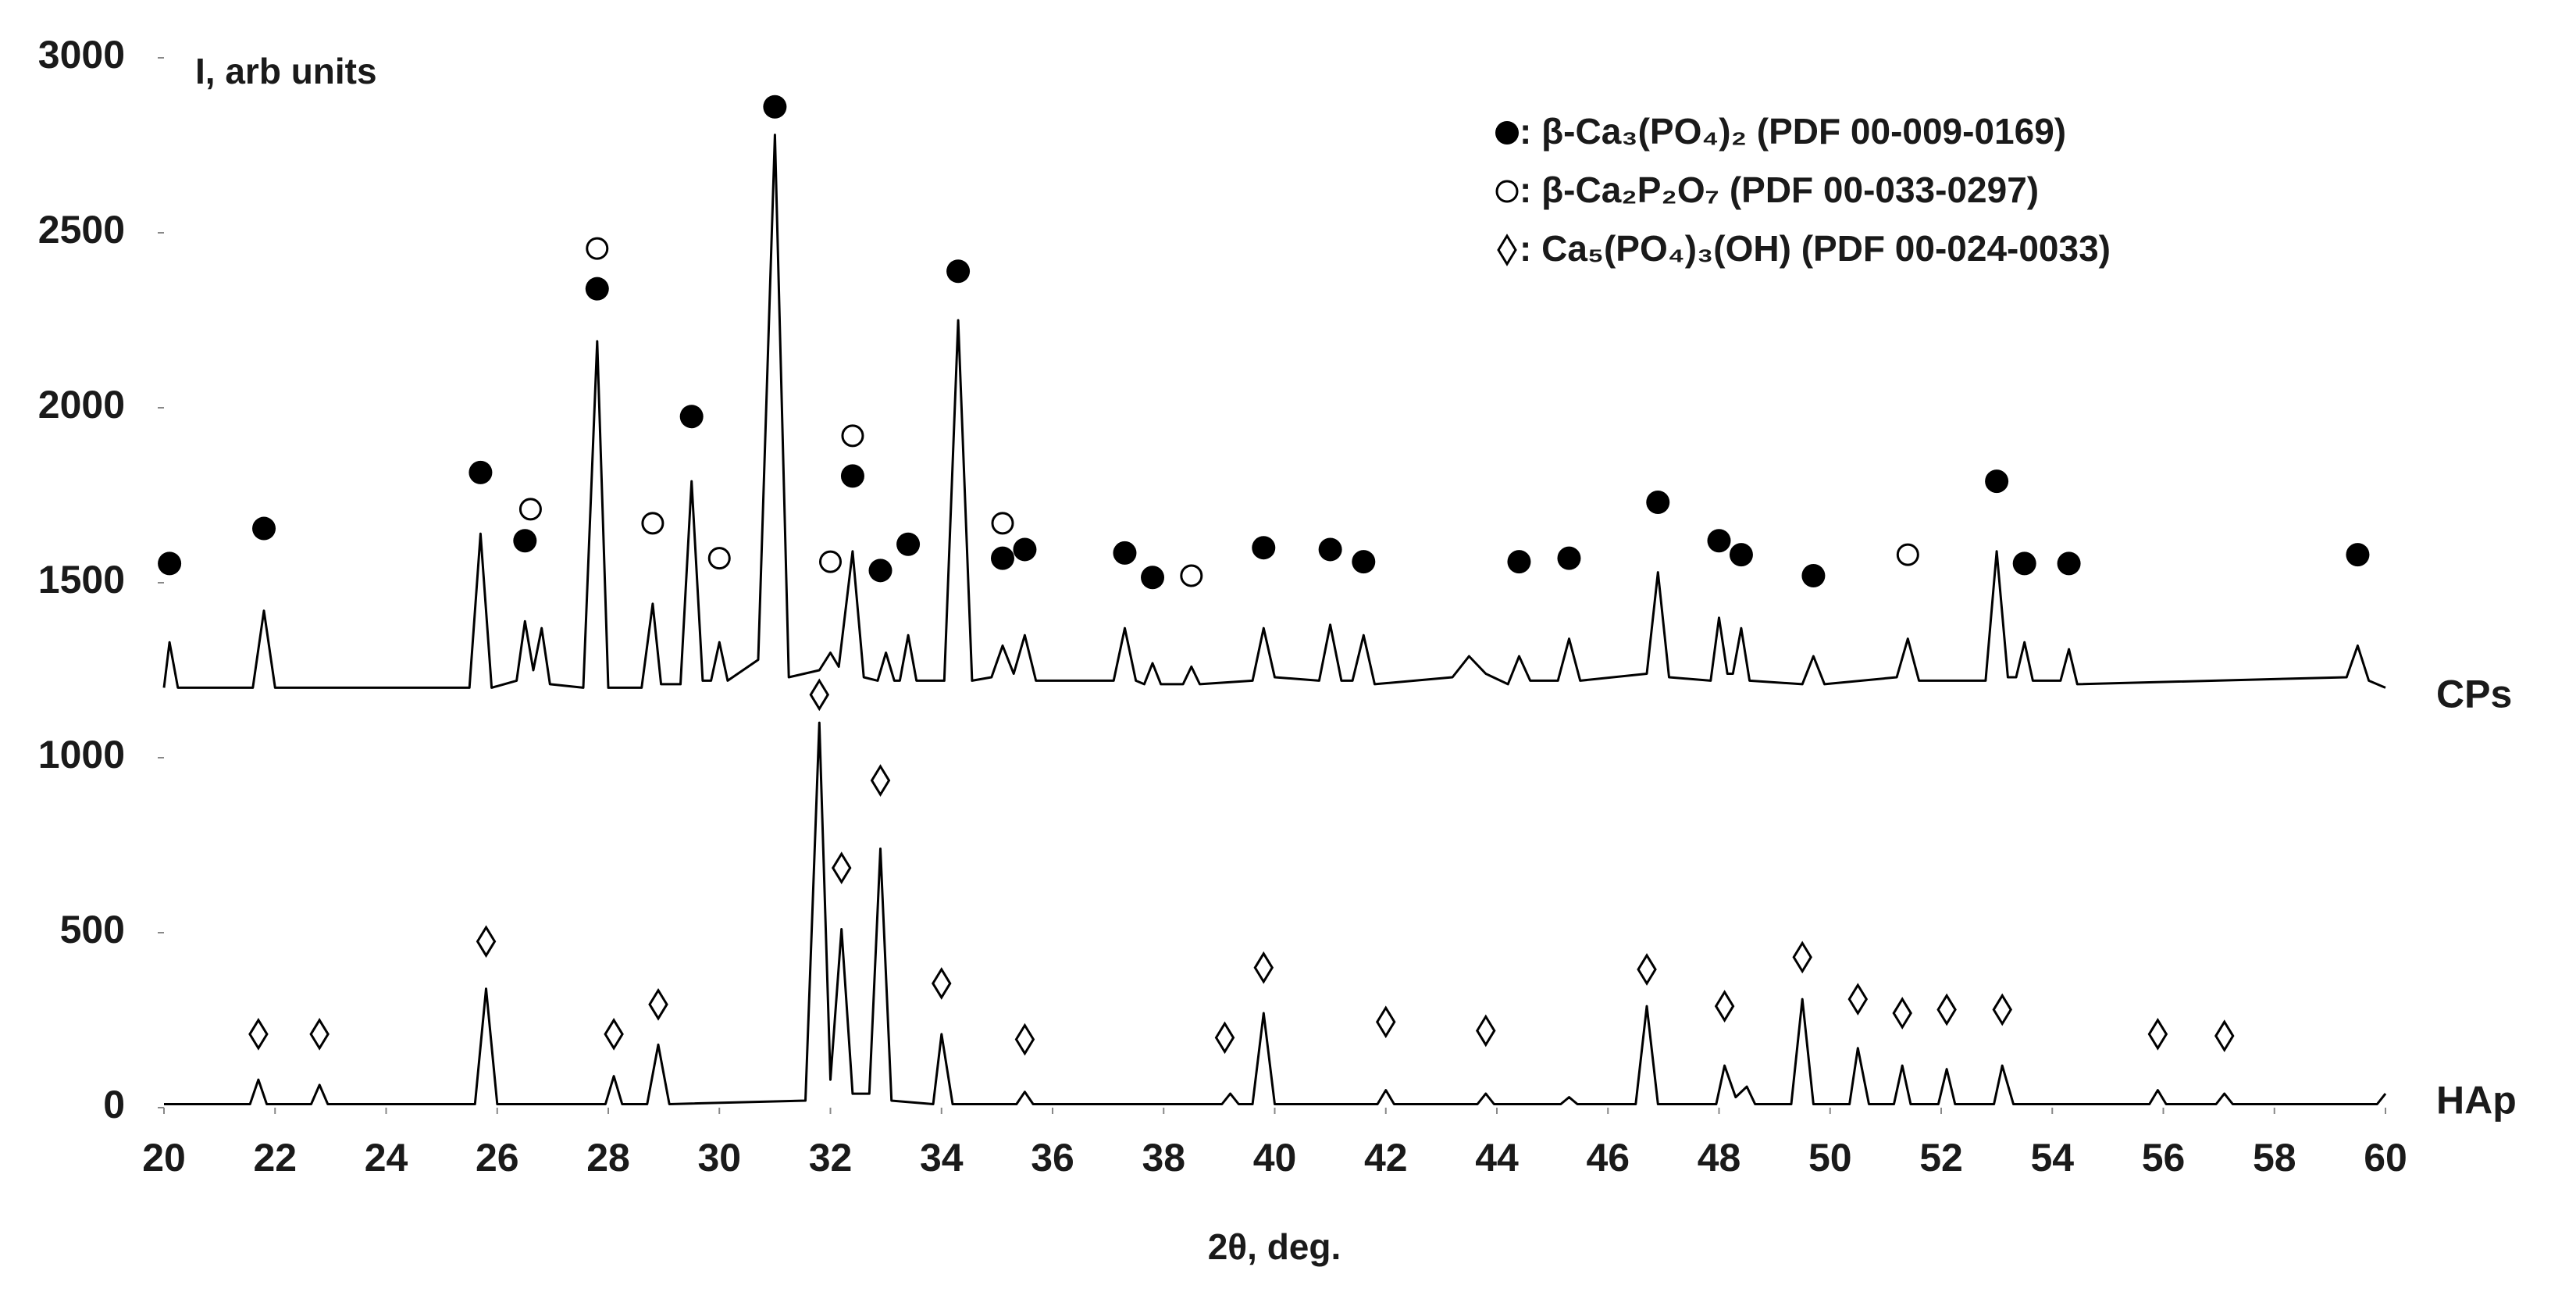 Image resolution: width=2576 pixels, height=1292 pixels. What do you see at coordinates (2385, 1158) in the screenshot?
I see `x-tick-label: 60` at bounding box center [2385, 1158].